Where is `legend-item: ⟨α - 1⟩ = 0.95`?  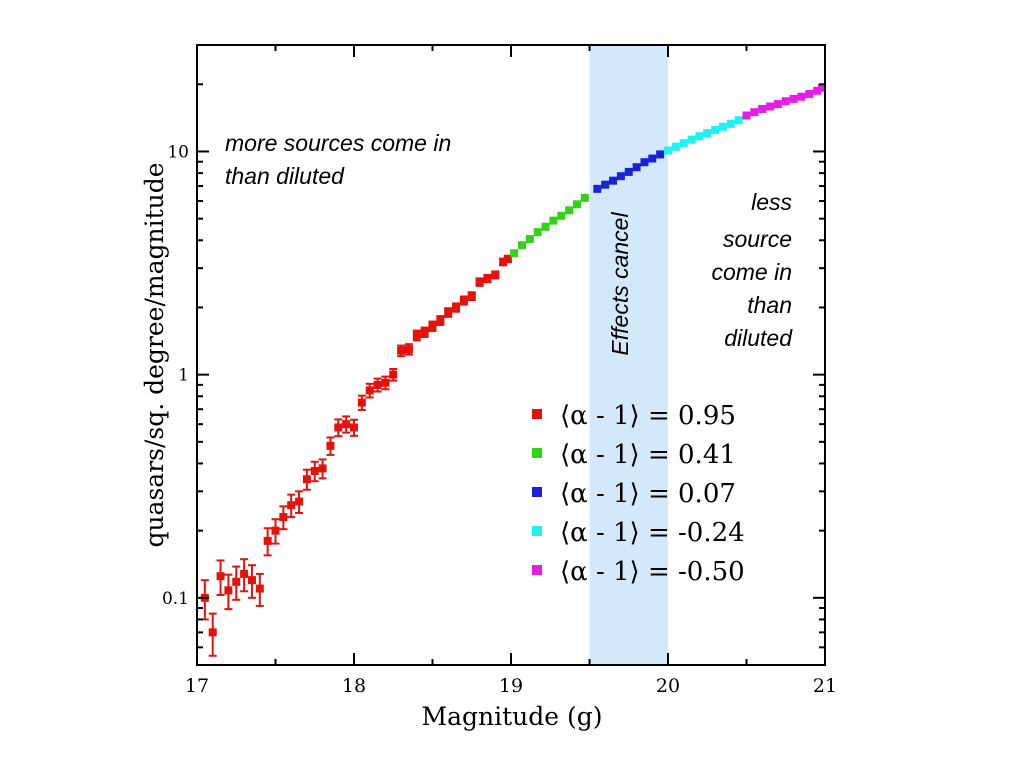
legend-item: ⟨α - 1⟩ = 0.95 is located at coordinates (634, 416).